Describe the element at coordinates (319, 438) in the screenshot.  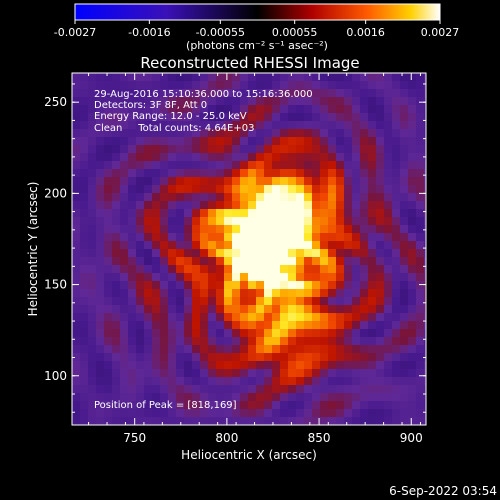
I see `x-tick-label: 850` at that location.